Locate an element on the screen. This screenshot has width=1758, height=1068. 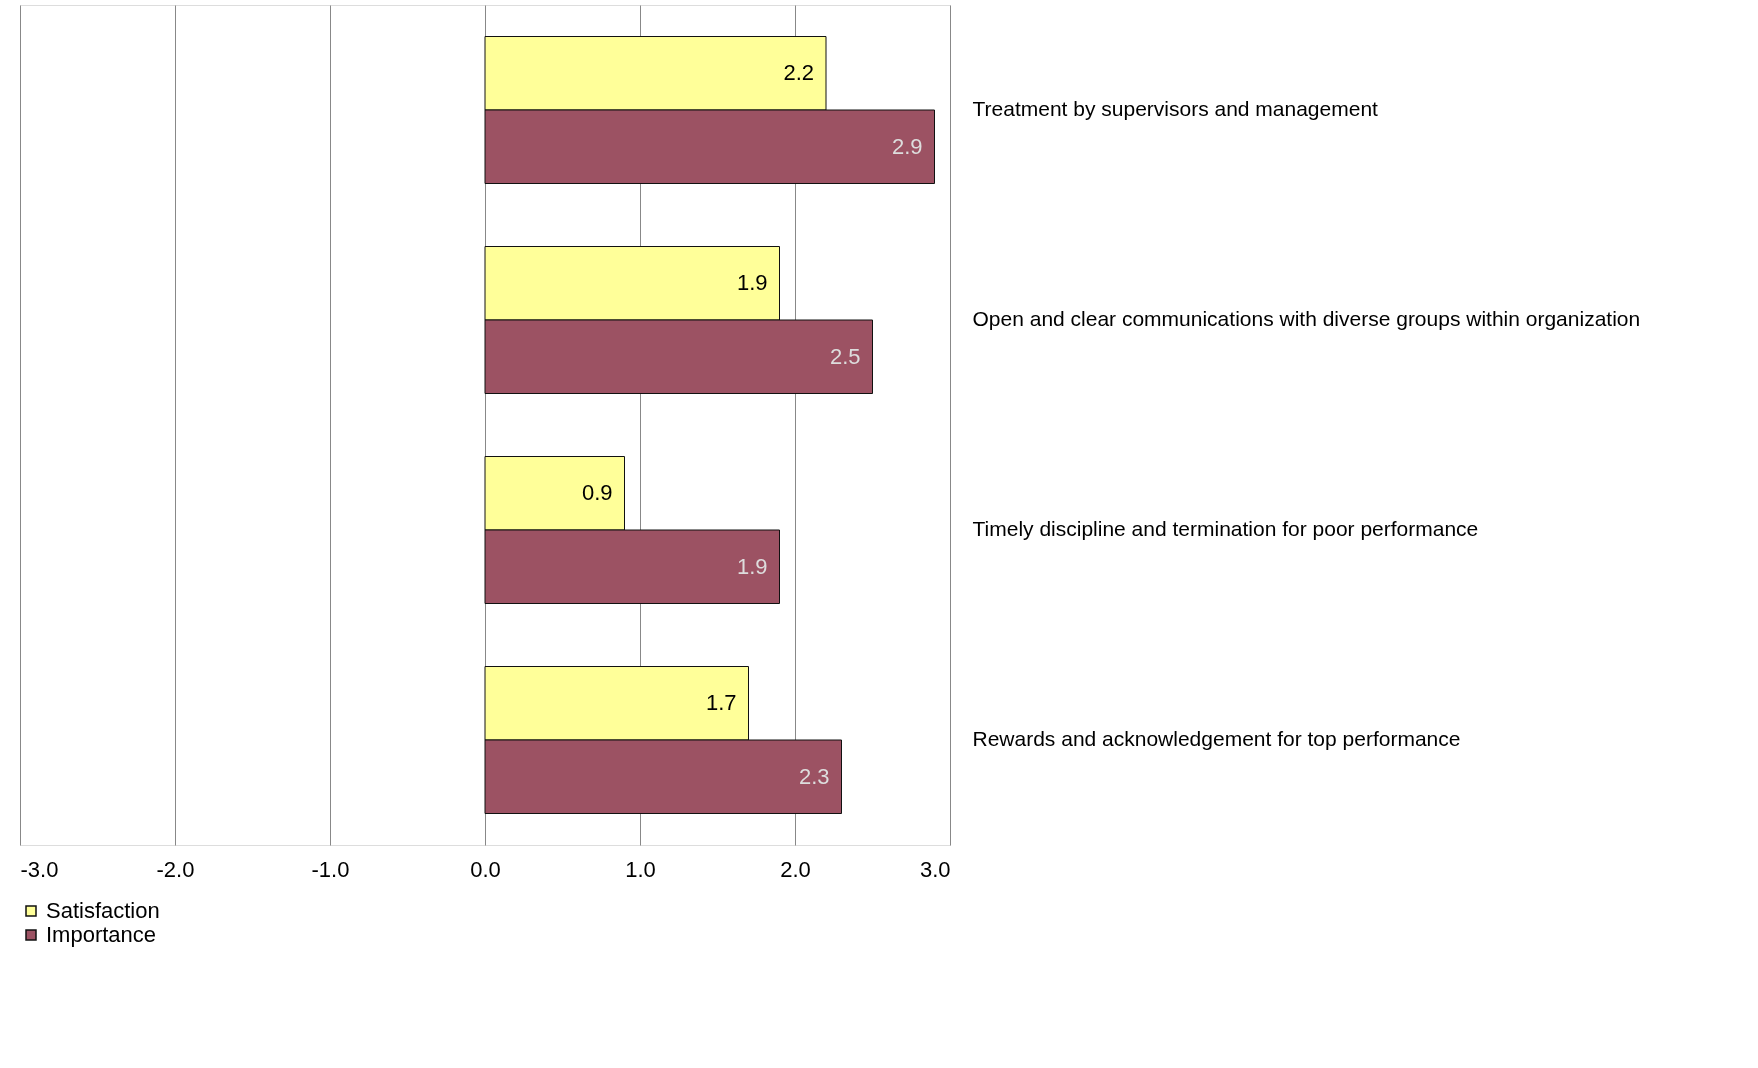
y-tick-label: Timely discipline and termination for poor performance is located at coordinates (1225, 528).